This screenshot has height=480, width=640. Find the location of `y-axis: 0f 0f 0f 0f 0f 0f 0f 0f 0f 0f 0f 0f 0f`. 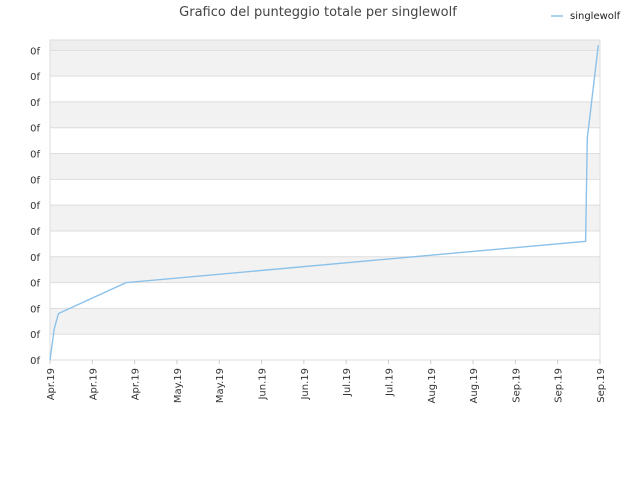

y-axis: 0f 0f 0f 0f 0f 0f 0f 0f 0f 0f 0f 0f 0f is located at coordinates (35, 206).